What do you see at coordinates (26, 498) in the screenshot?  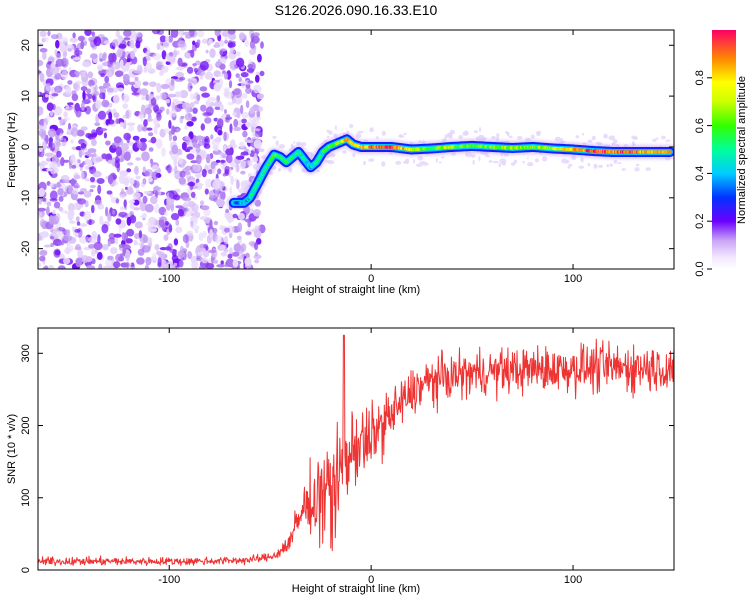 I see `y-tick-label: 100` at bounding box center [26, 498].